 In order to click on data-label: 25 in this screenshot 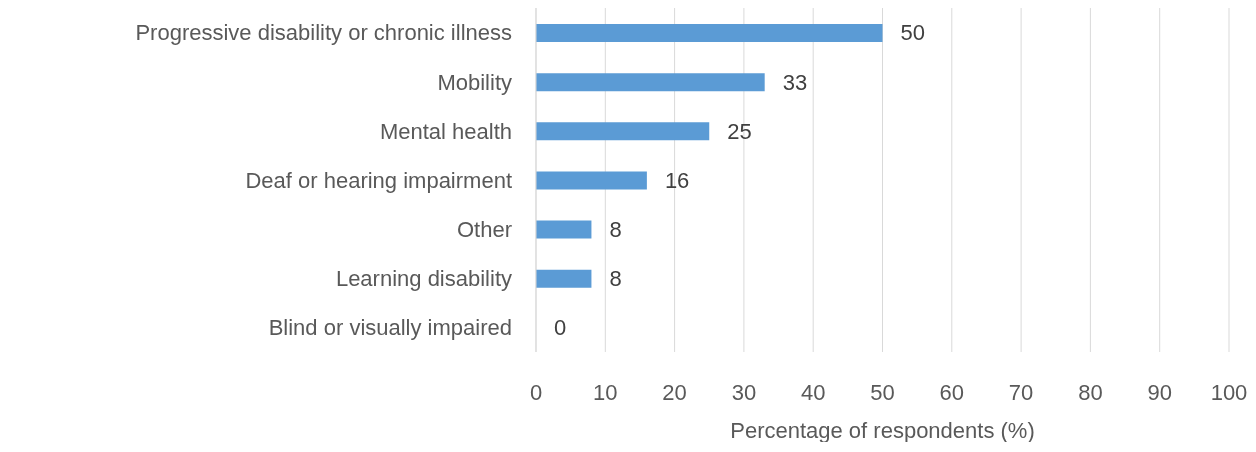, I will do `click(739, 131)`.